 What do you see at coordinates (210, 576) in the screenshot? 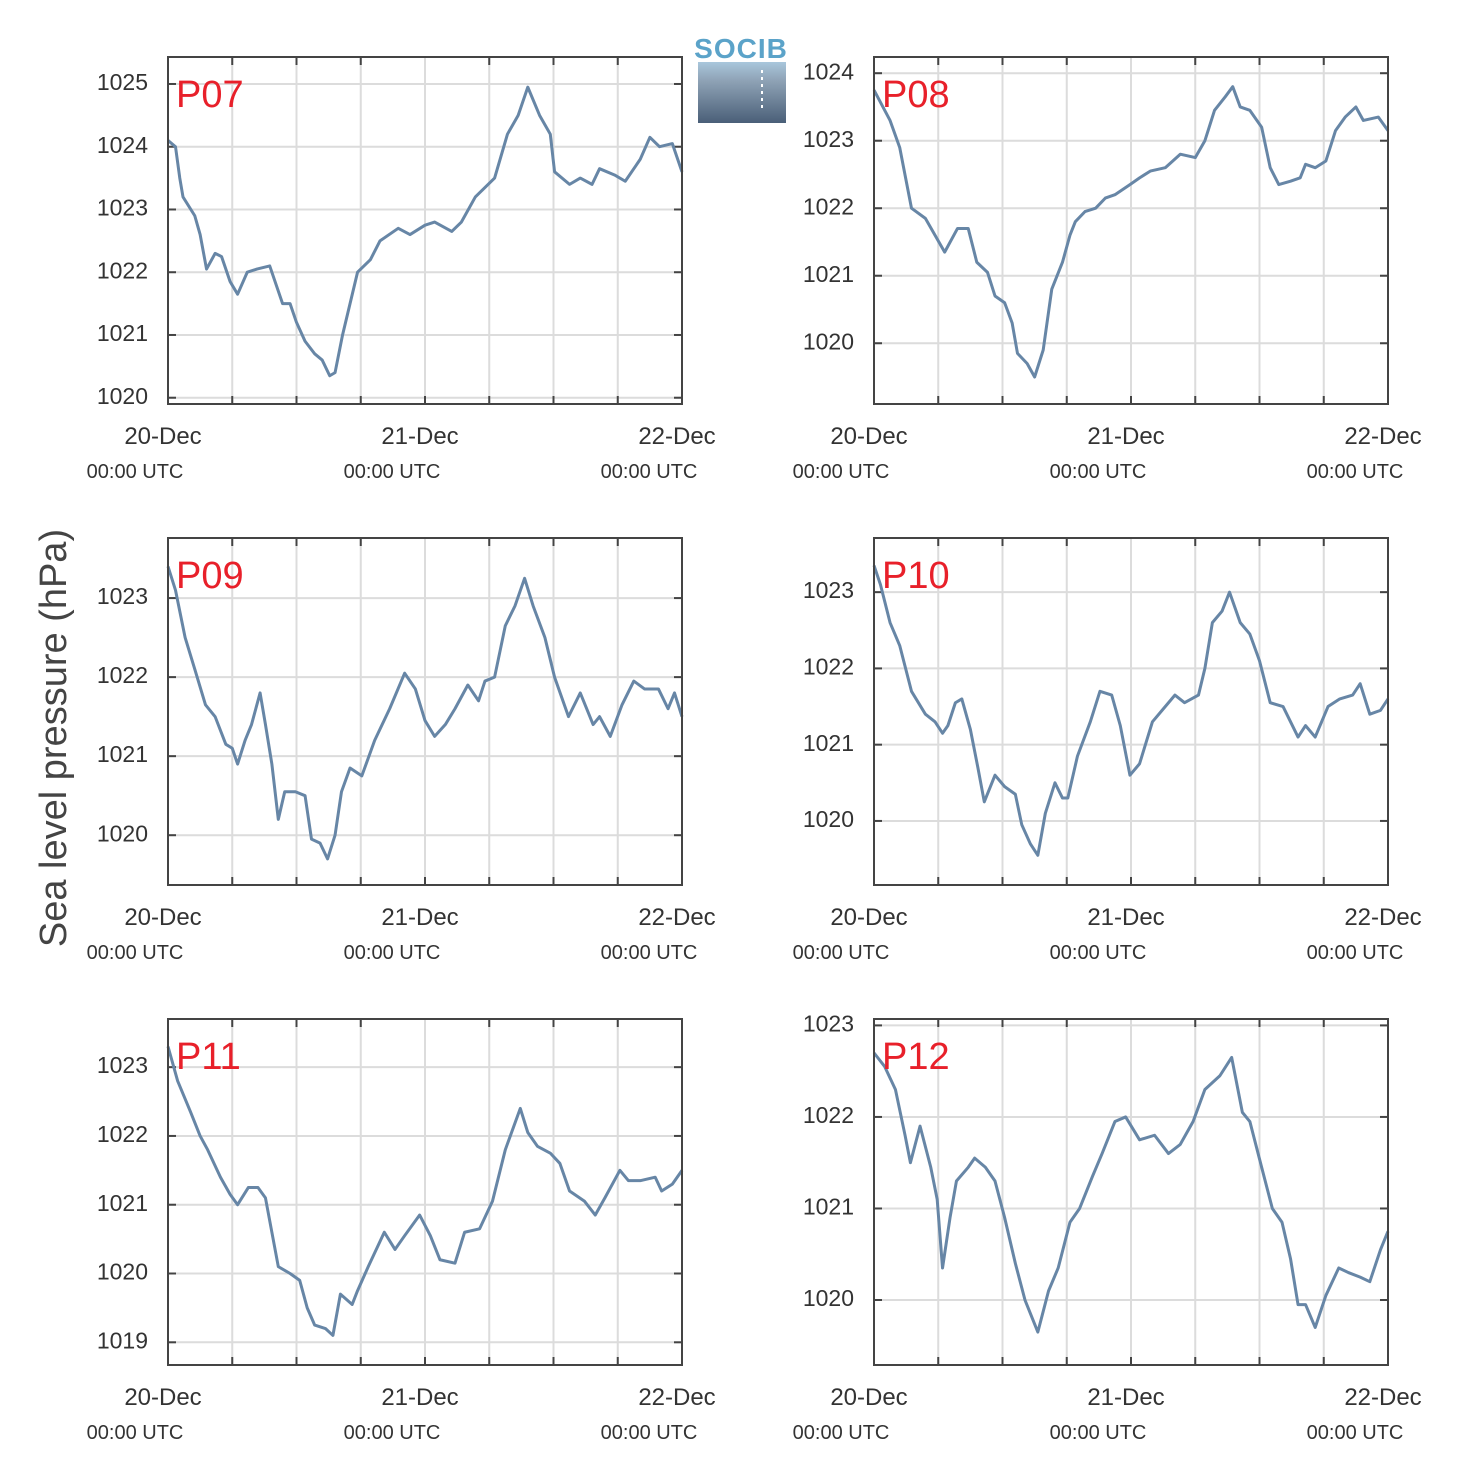
I see `panel-title: P09` at bounding box center [210, 576].